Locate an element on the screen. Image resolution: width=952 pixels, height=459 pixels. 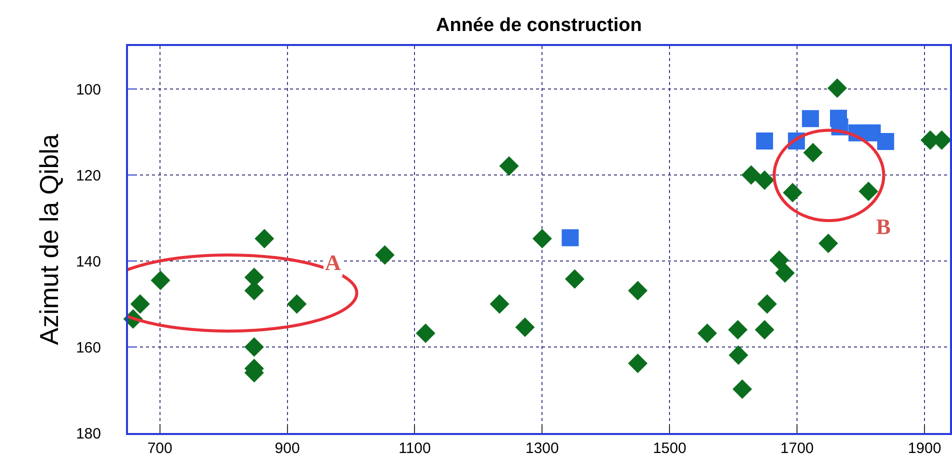
chart-title: Année de construction is located at coordinates (539, 25).